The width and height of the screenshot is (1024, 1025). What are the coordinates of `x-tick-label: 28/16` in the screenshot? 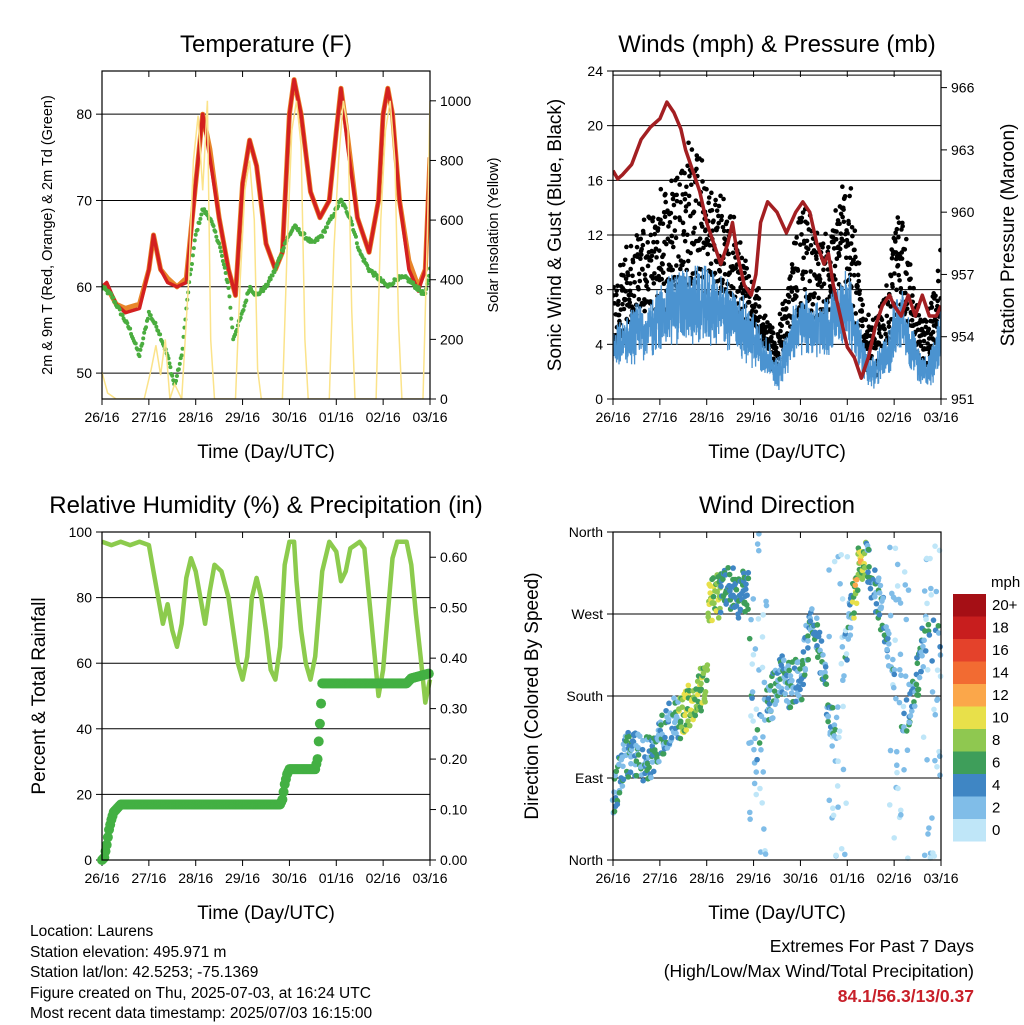 It's located at (706, 878).